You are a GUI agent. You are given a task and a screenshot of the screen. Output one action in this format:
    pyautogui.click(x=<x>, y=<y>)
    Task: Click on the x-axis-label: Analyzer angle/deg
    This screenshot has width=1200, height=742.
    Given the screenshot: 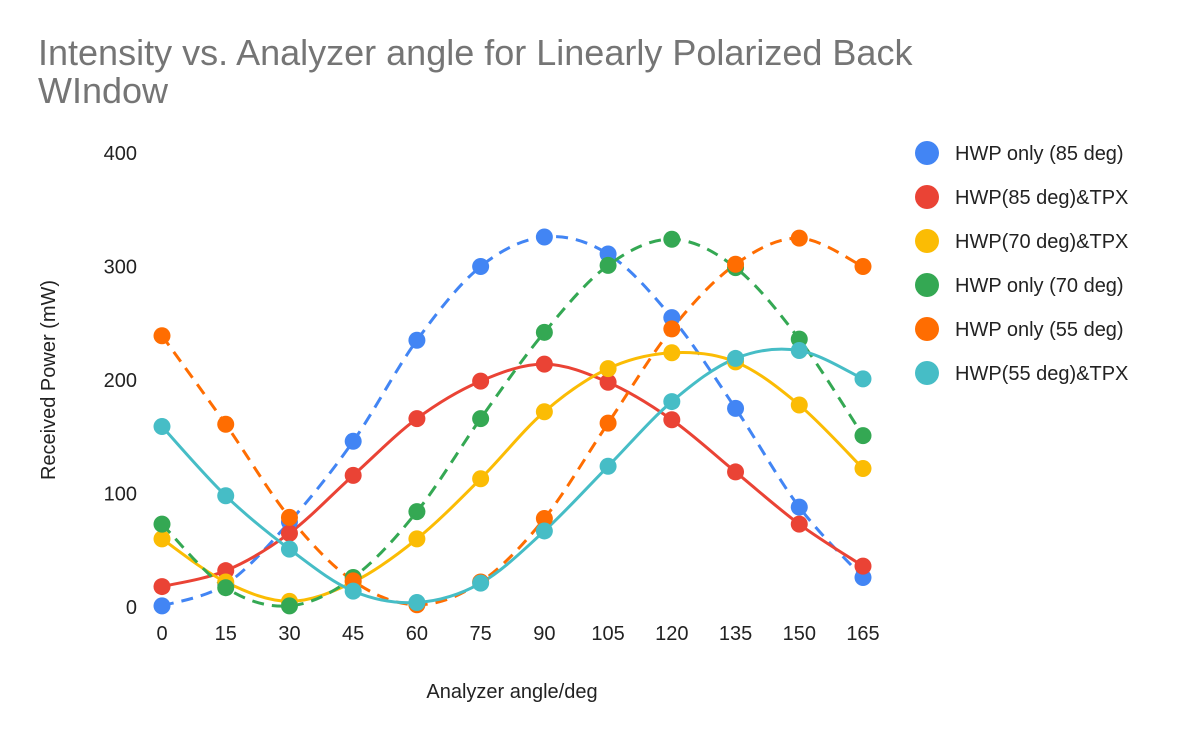 What is the action you would take?
    pyautogui.click(x=511, y=692)
    